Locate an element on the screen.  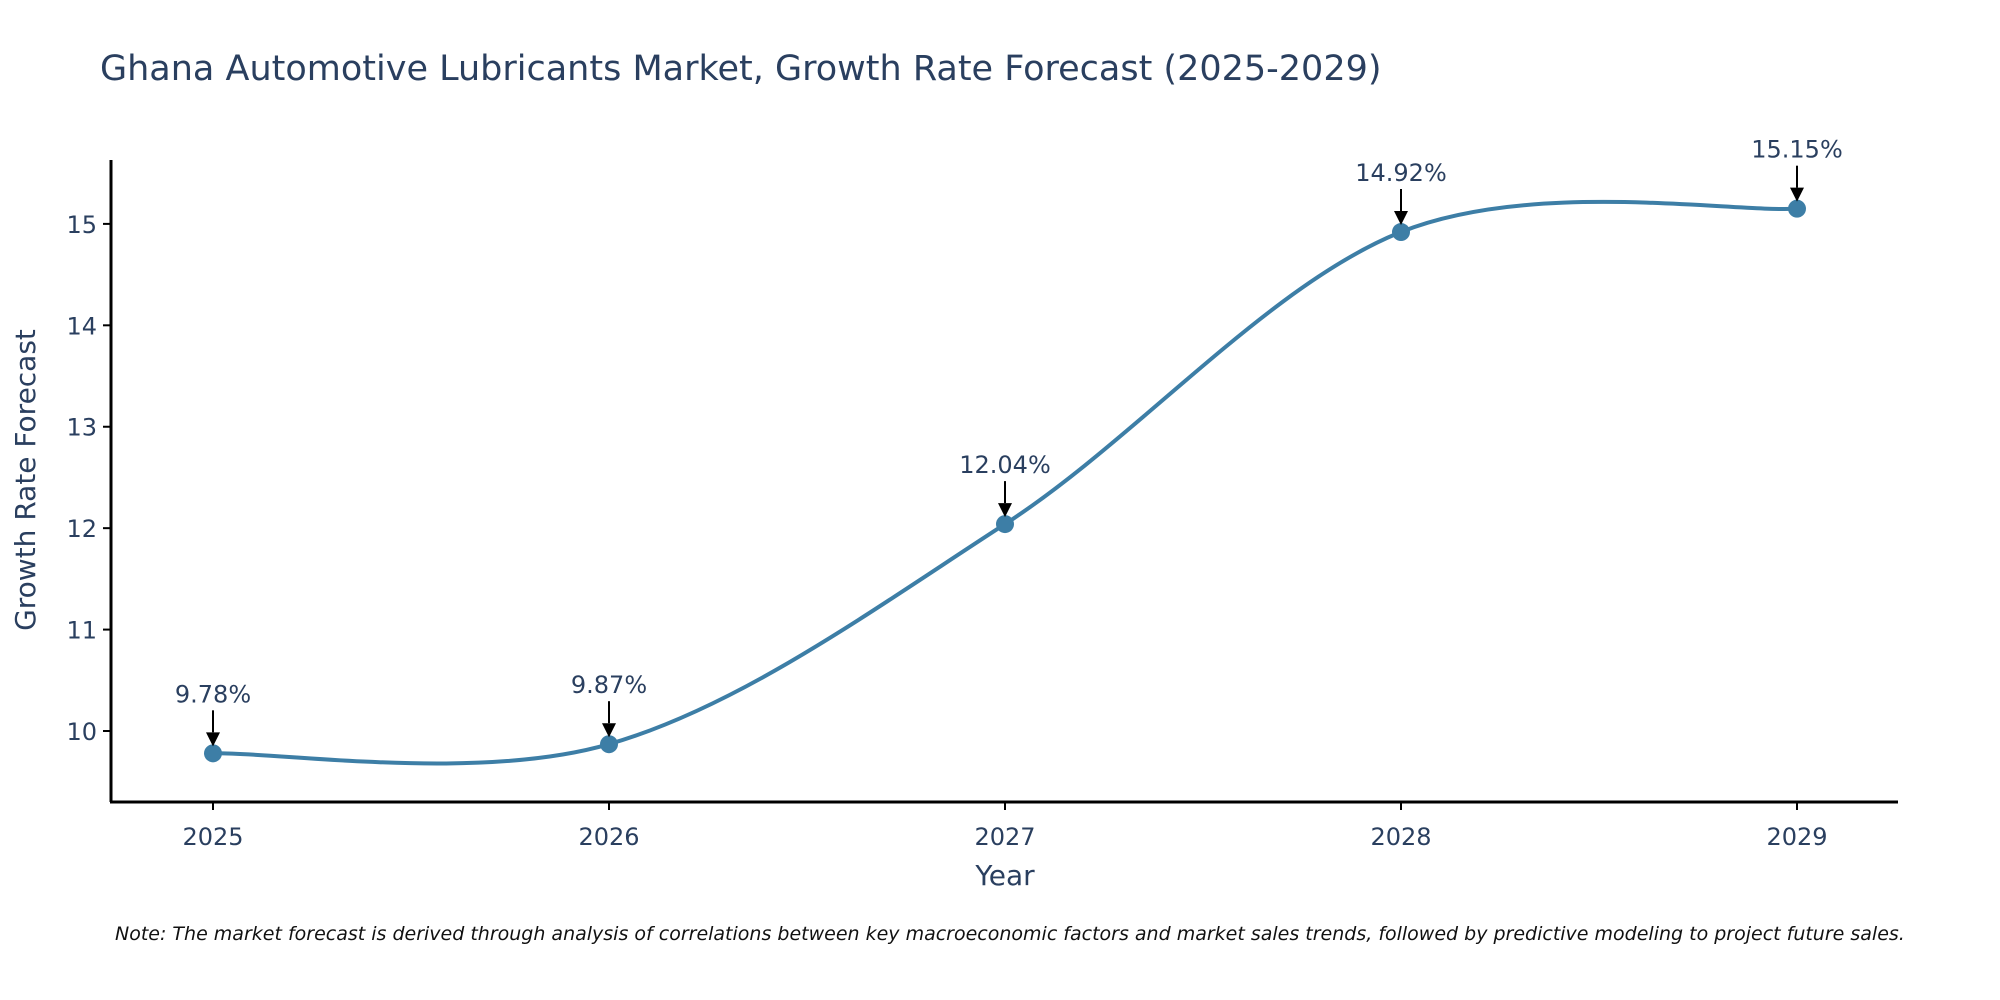
data-label: 9.78% is located at coordinates (213, 694).